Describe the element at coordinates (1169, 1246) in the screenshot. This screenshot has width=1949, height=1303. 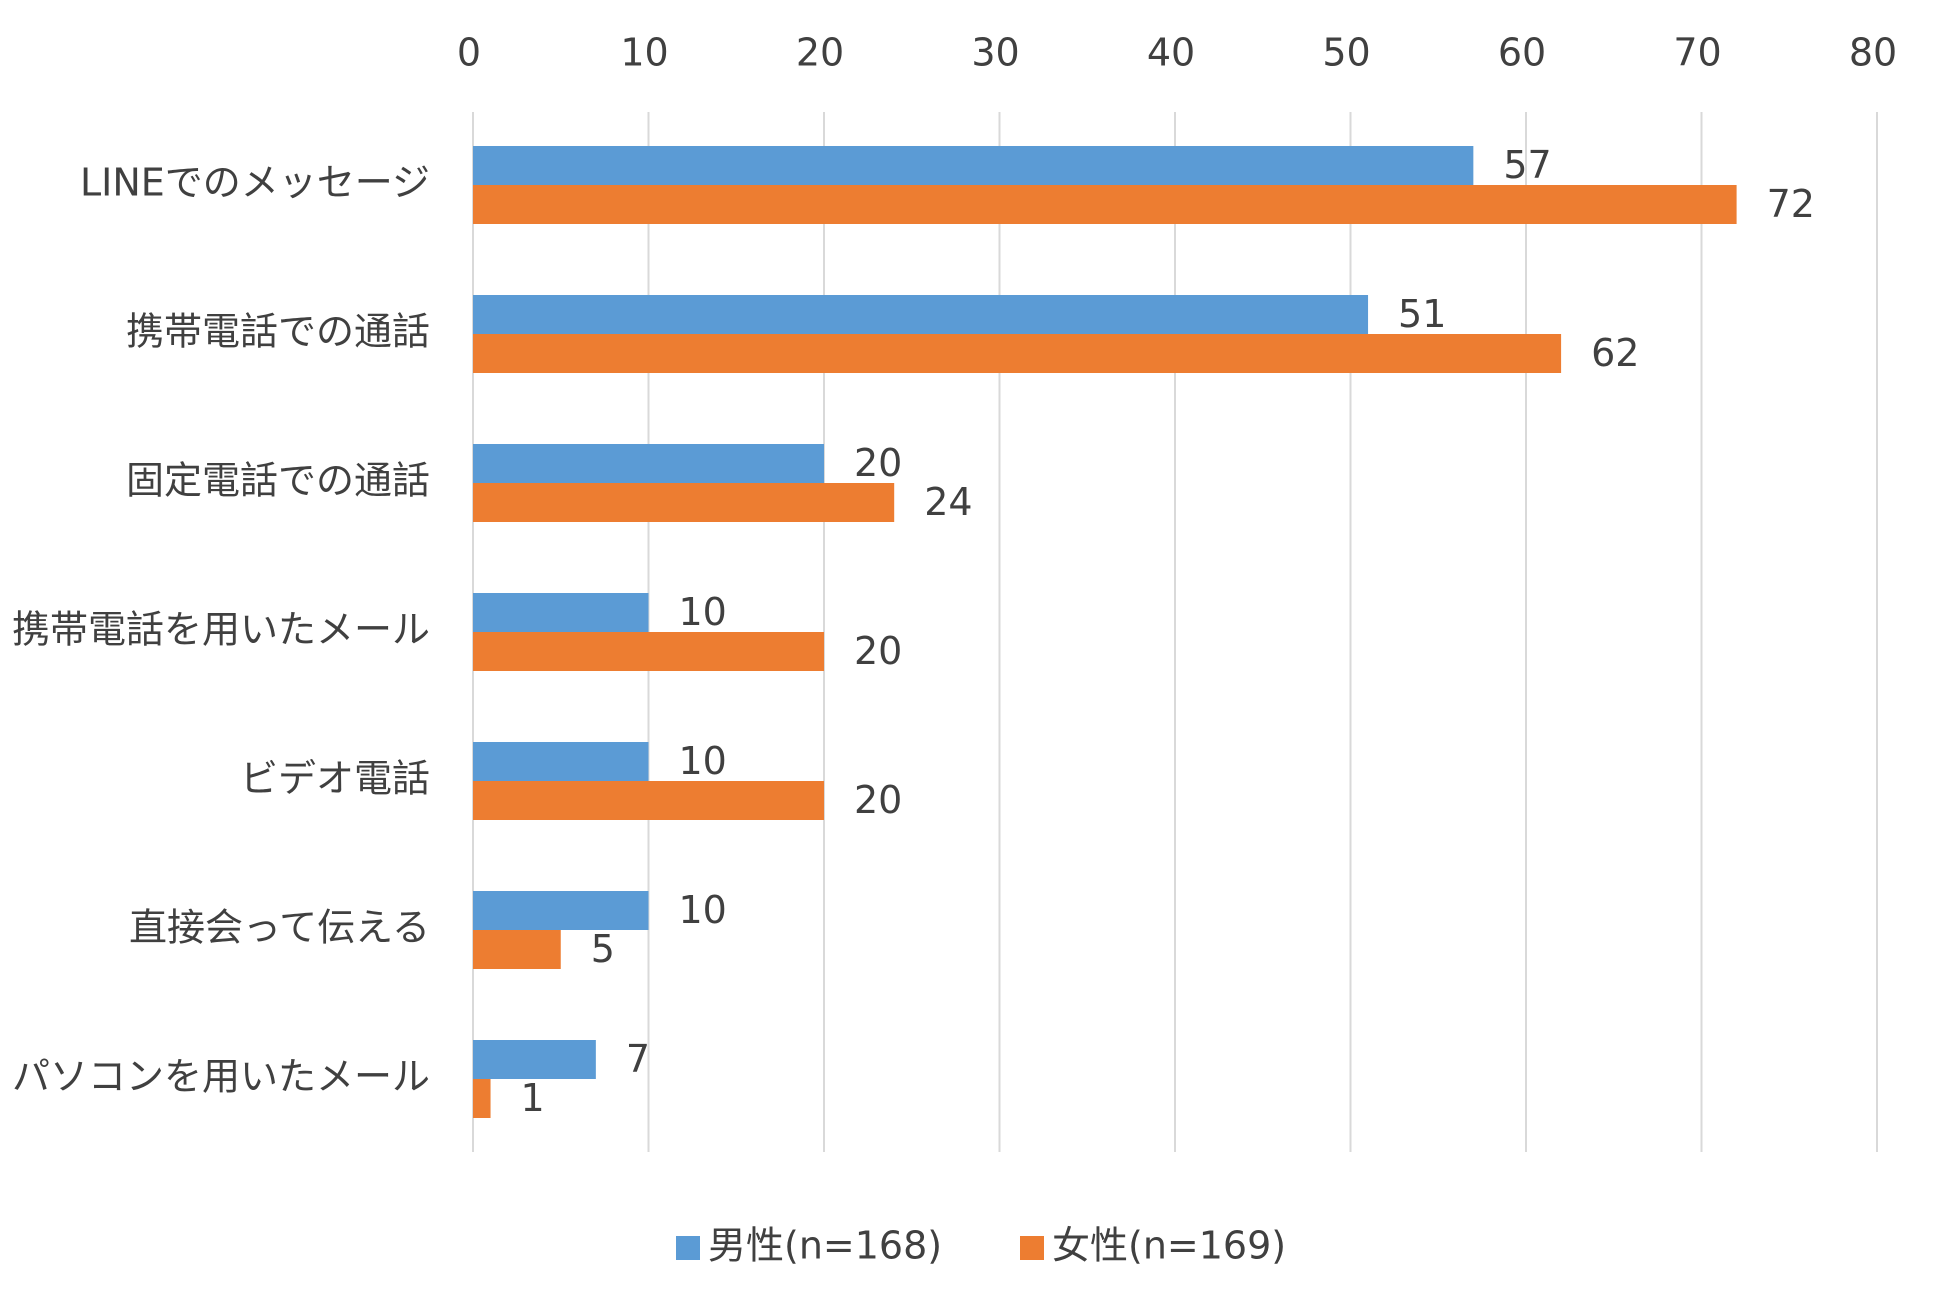
I see `legend-label: 女性(n=169)` at that location.